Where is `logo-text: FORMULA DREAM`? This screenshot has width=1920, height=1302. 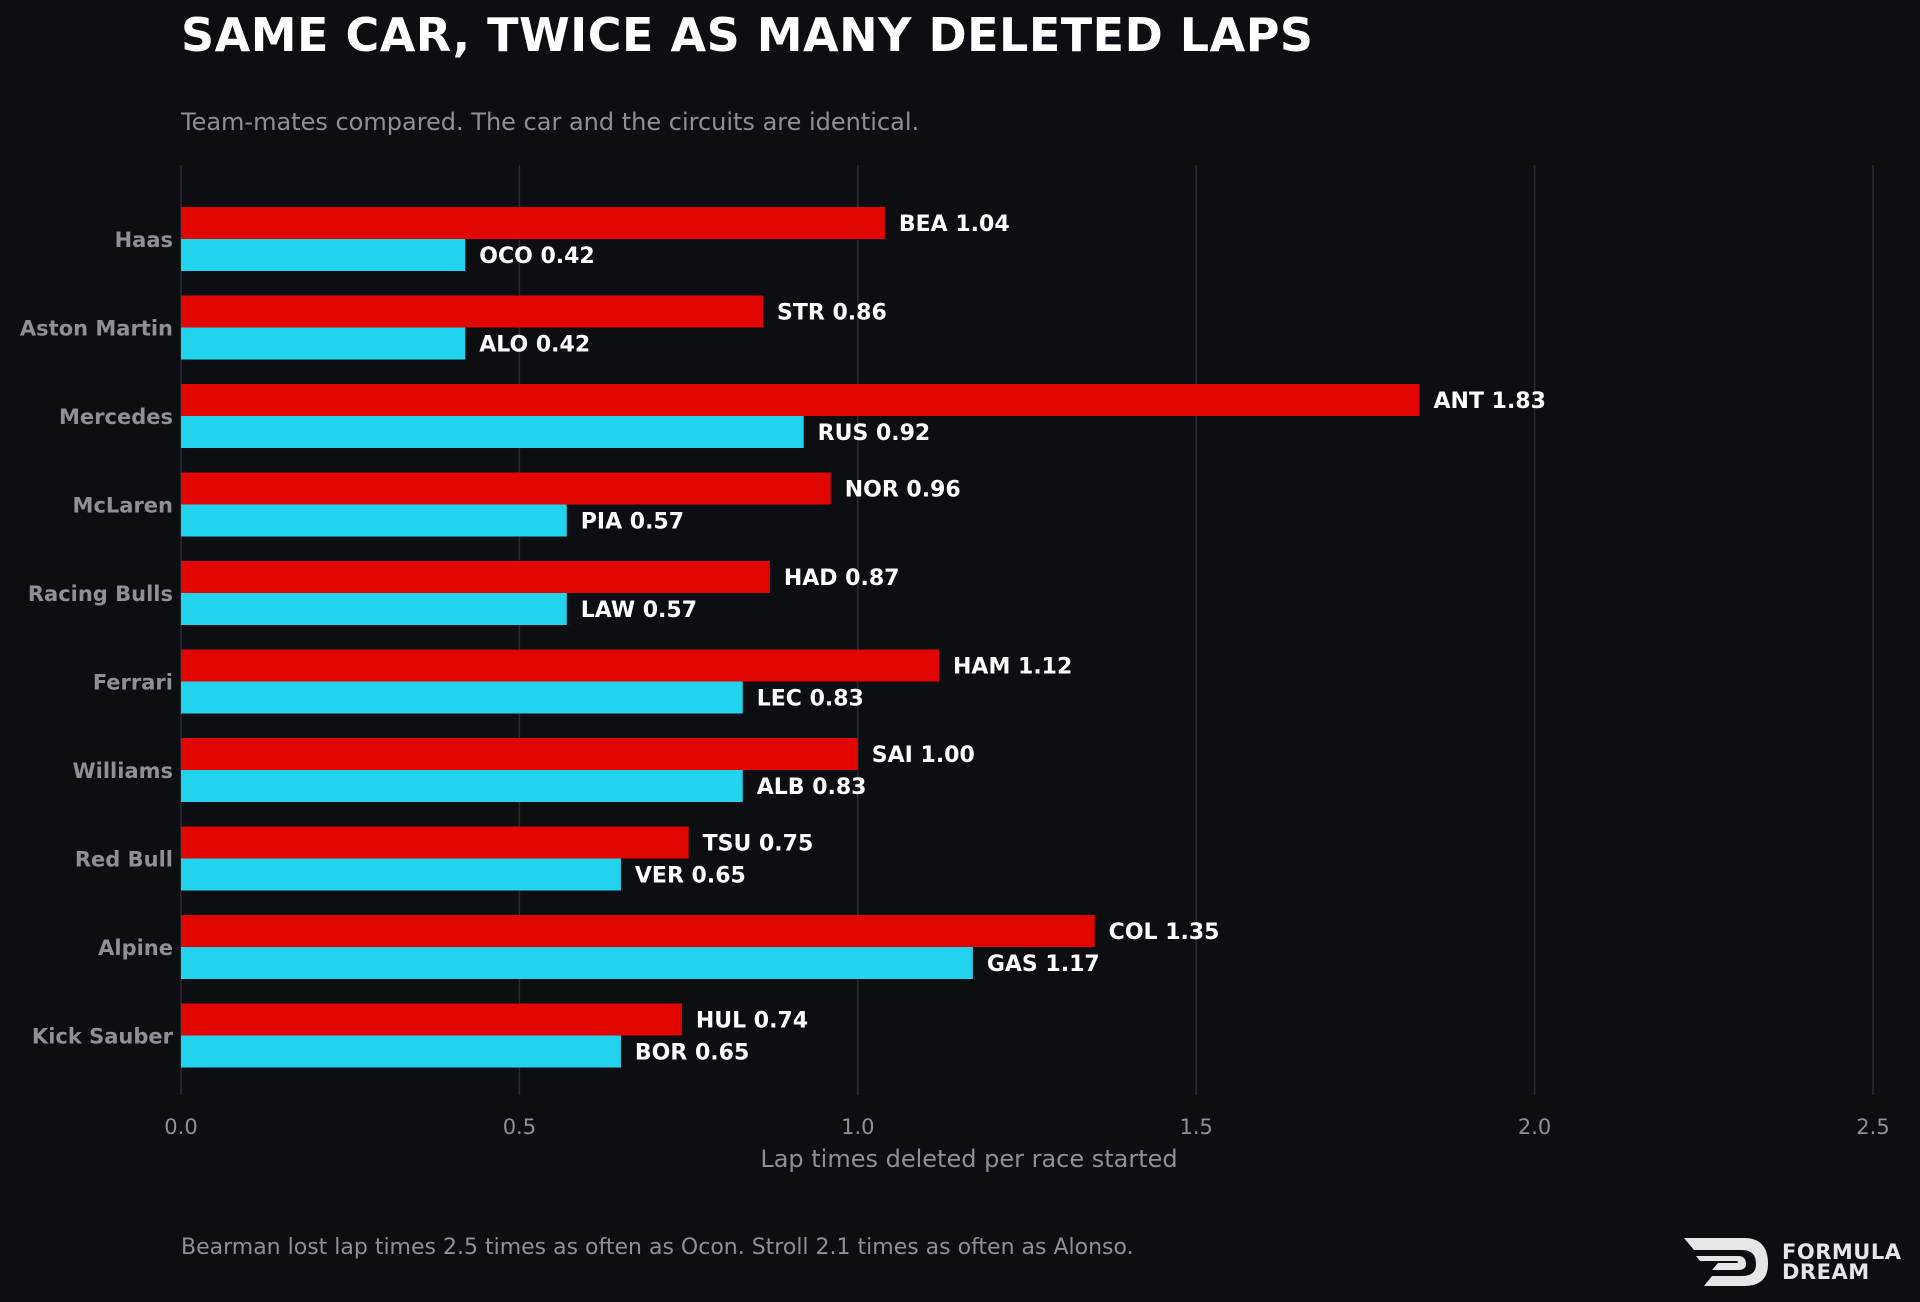 logo-text: FORMULA DREAM is located at coordinates (1842, 1262).